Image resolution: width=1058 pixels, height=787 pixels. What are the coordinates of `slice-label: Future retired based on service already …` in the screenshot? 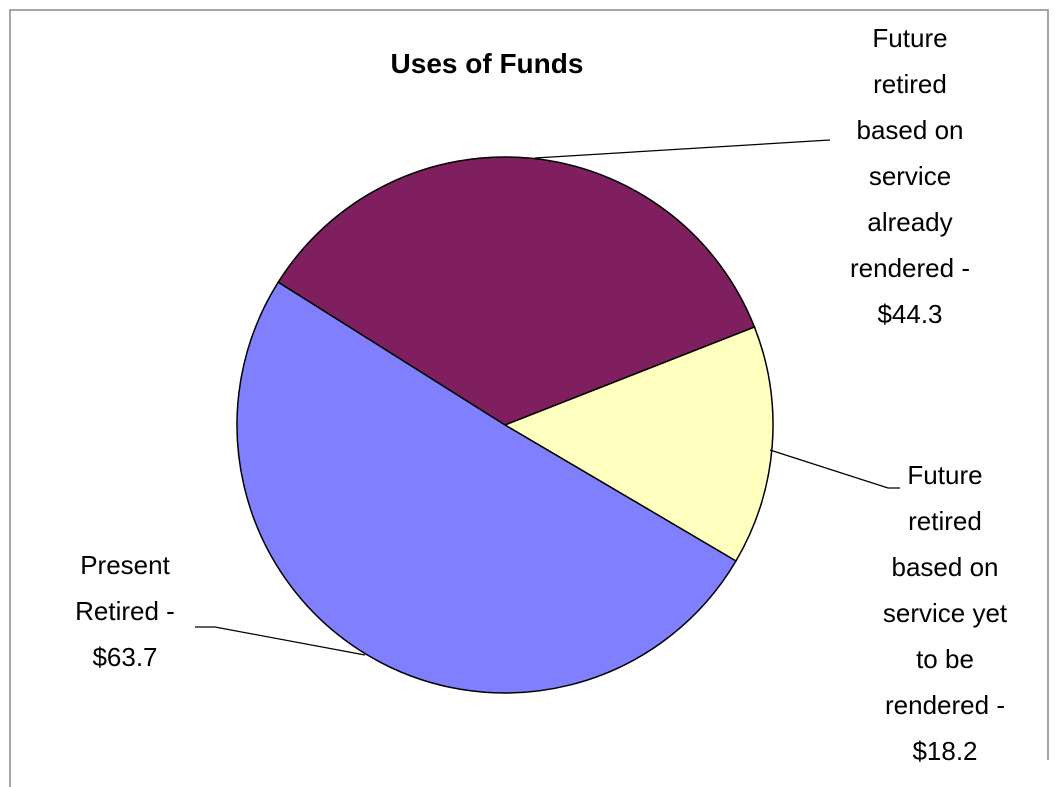 It's located at (910, 176).